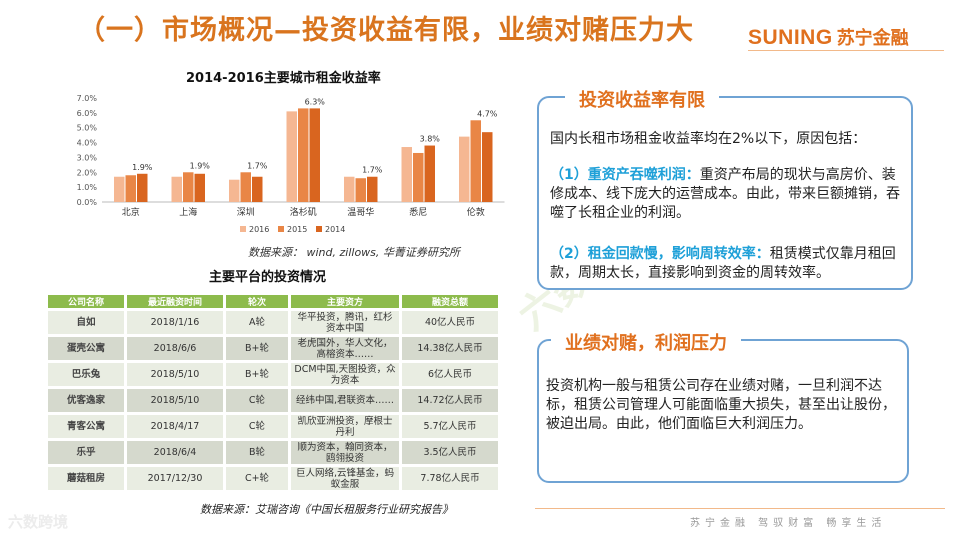 The height and width of the screenshot is (535, 954). Describe the element at coordinates (243, 229) in the screenshot. I see `legend-swatch-2016` at that location.